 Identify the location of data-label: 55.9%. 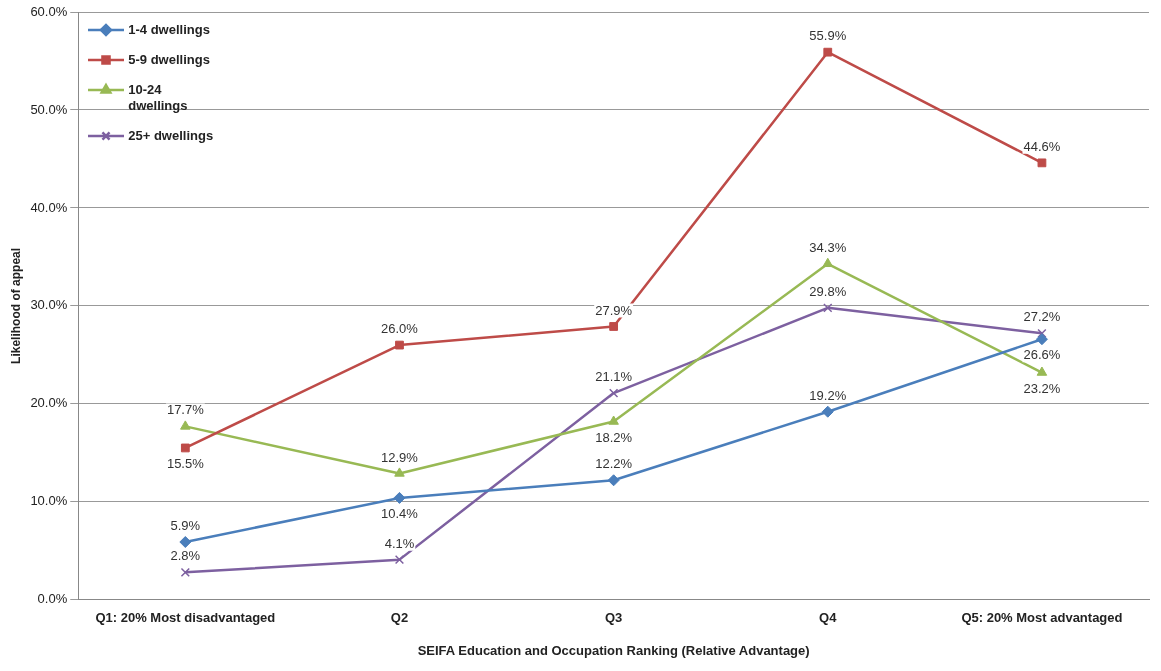
(828, 36).